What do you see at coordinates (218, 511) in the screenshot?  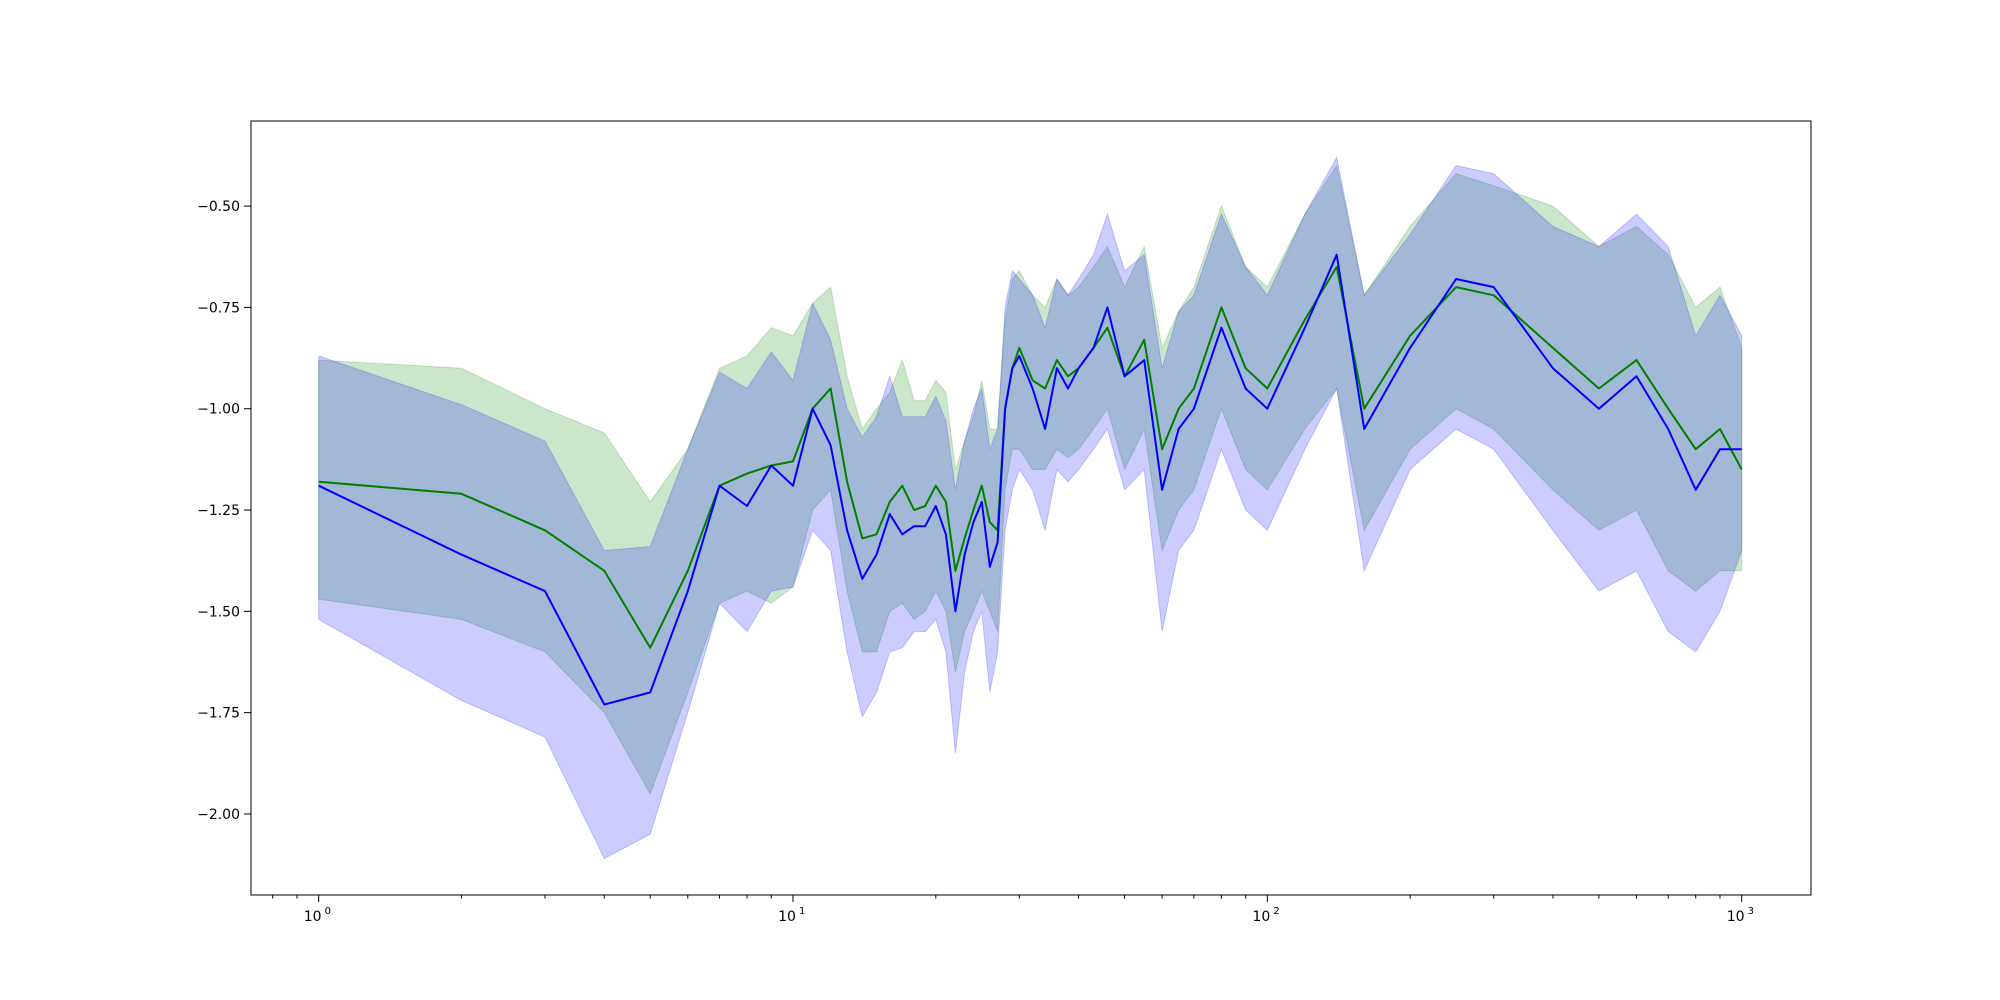 I see `y-tick-label: −1.25` at bounding box center [218, 511].